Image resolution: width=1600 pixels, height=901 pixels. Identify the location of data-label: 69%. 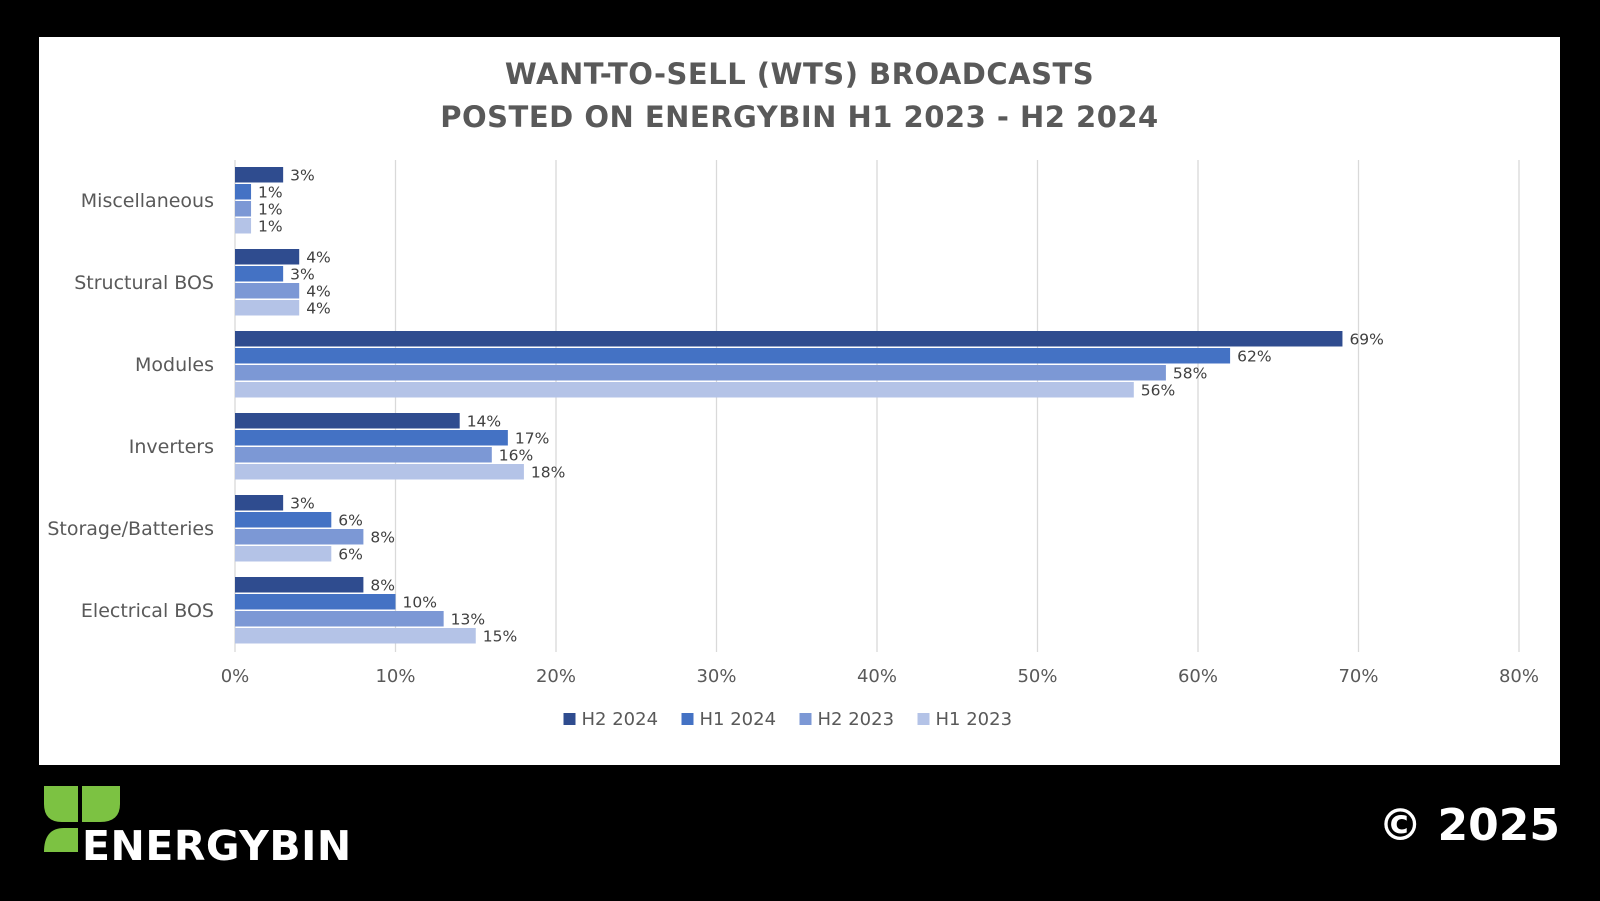
(1366, 339).